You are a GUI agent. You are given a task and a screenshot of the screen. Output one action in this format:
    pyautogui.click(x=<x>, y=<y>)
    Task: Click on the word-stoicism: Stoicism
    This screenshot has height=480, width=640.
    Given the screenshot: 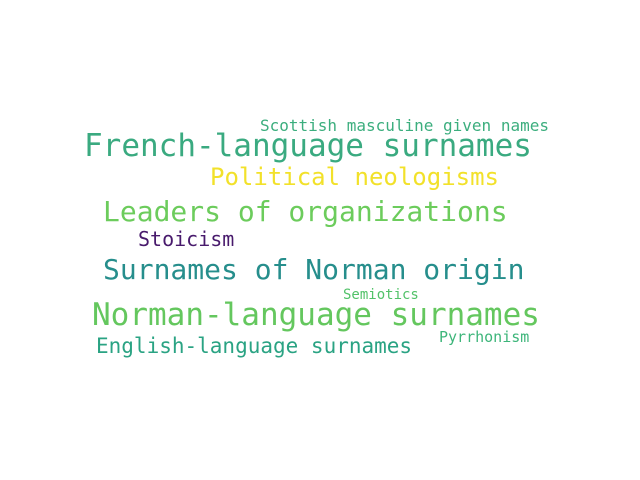 What is the action you would take?
    pyautogui.click(x=186, y=239)
    